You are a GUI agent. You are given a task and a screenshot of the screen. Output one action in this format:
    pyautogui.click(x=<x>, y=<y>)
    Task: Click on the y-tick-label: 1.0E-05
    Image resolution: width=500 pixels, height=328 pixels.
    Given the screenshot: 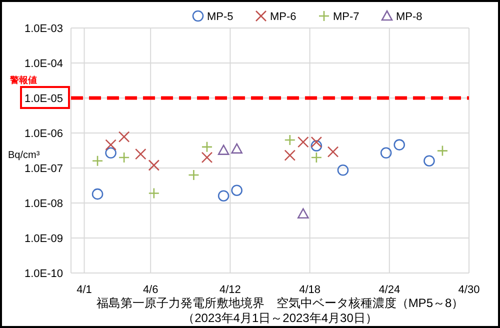 What is the action you would take?
    pyautogui.click(x=43, y=99)
    